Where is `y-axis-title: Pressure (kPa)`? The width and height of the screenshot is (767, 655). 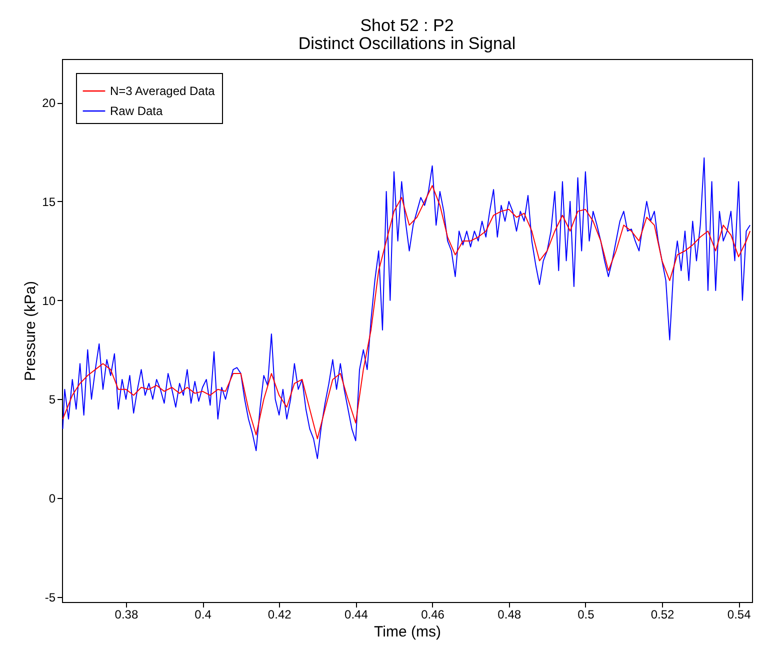
y-axis-title: Pressure (kPa) is located at coordinates (31, 331).